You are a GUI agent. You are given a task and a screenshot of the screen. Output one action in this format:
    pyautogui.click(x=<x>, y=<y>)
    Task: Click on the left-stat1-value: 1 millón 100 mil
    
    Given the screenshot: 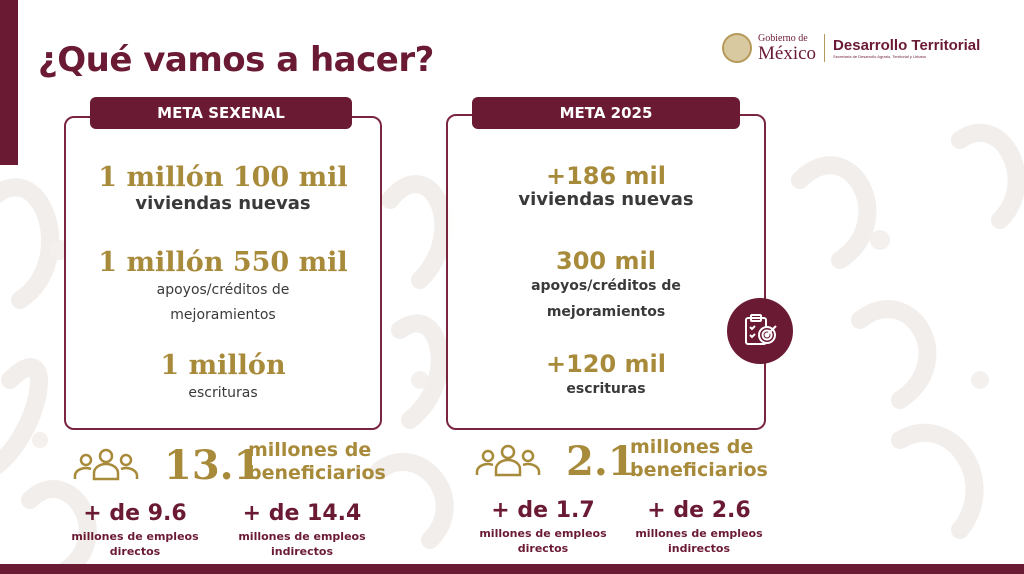 What is the action you would take?
    pyautogui.click(x=223, y=177)
    